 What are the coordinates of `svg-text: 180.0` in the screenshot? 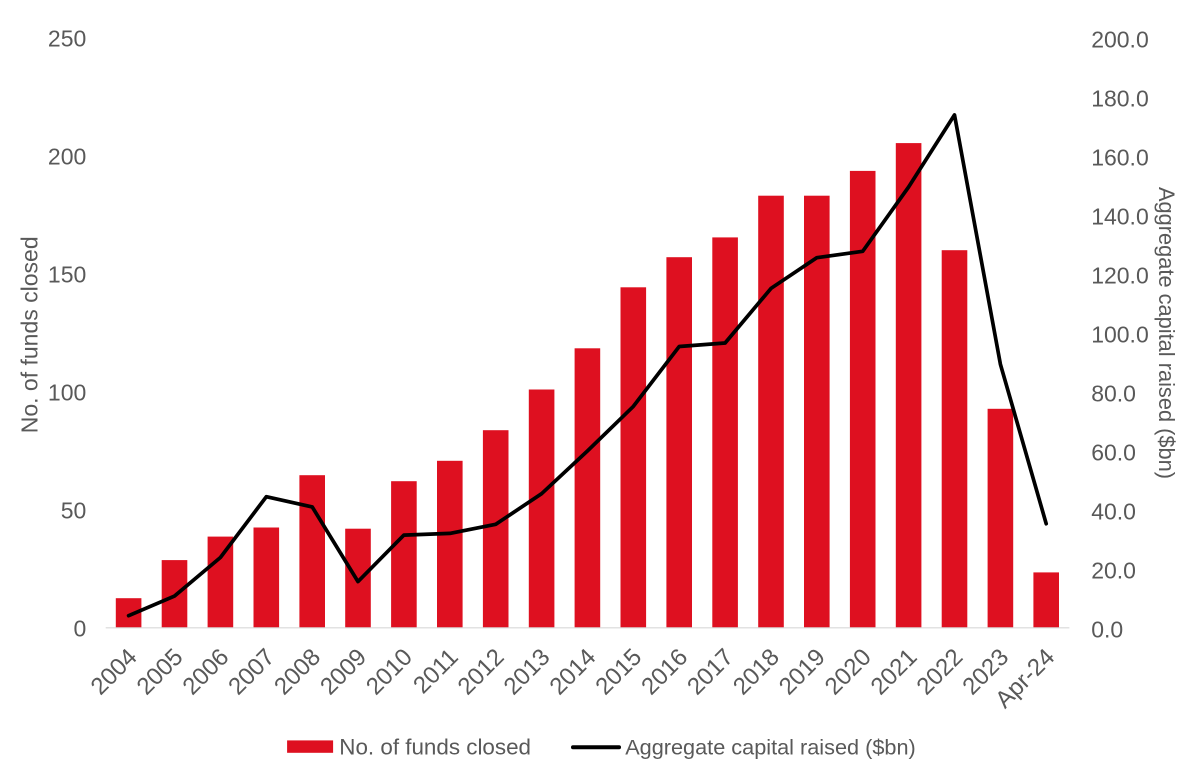 It's located at (1120, 99).